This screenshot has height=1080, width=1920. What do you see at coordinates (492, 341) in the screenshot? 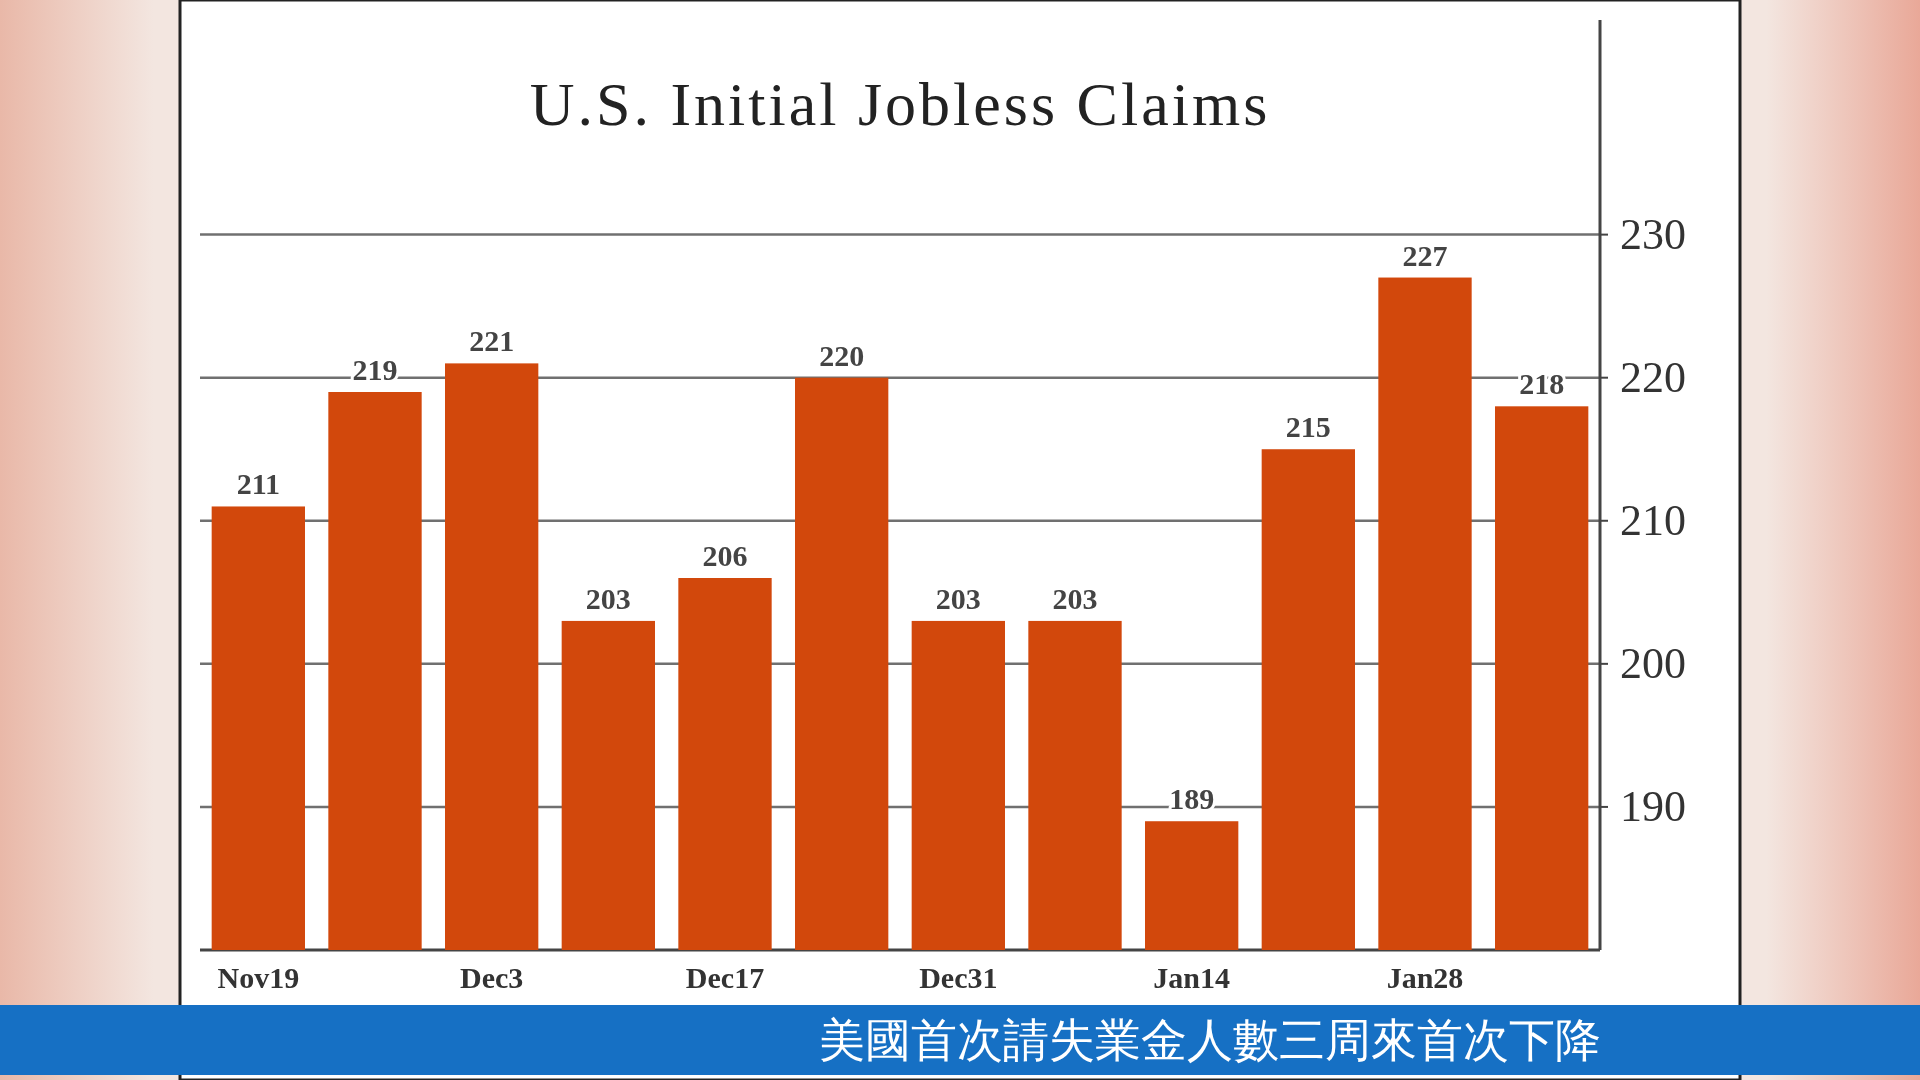
I see `data-label: 221` at bounding box center [492, 341].